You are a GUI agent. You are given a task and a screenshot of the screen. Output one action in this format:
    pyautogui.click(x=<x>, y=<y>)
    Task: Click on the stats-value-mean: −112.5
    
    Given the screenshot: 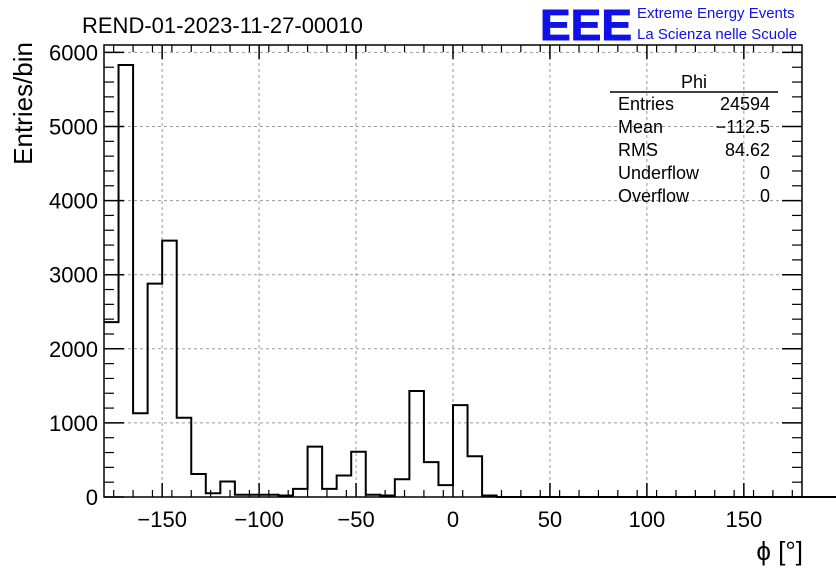 What is the action you would take?
    pyautogui.click(x=743, y=127)
    